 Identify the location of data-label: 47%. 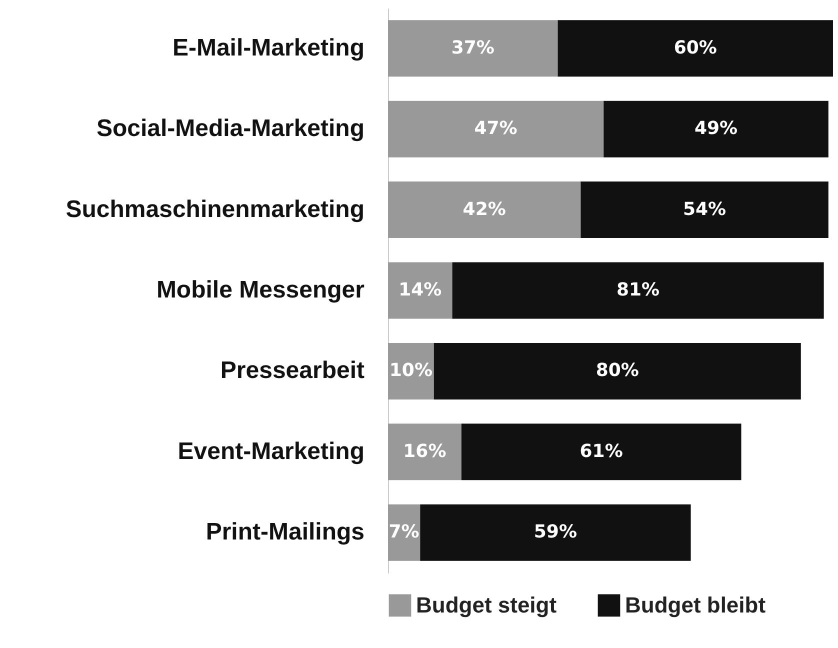
(496, 129).